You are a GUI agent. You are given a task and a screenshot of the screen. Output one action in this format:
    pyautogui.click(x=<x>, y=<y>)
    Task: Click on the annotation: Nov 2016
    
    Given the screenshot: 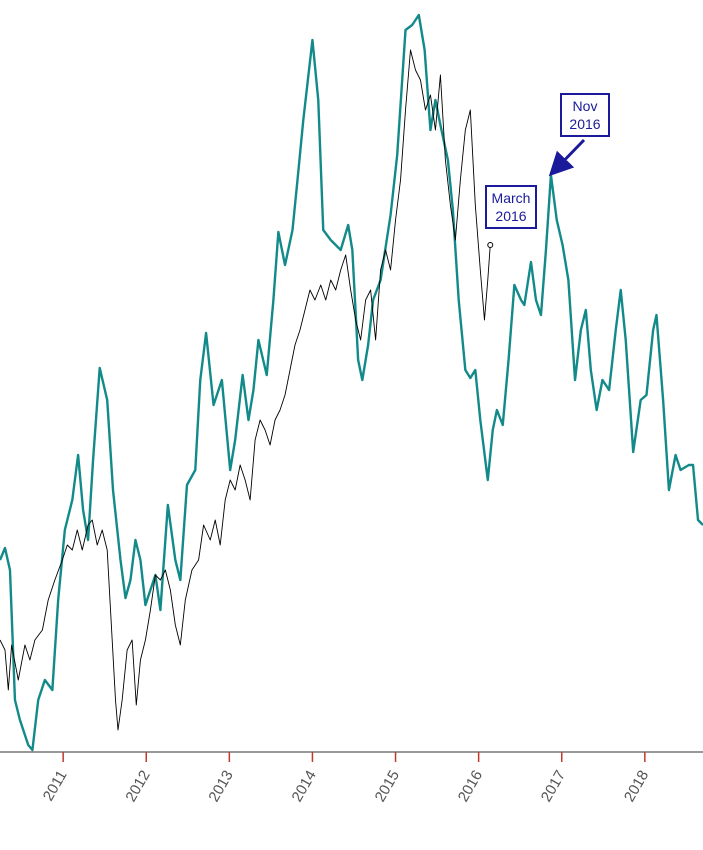 What is the action you would take?
    pyautogui.click(x=585, y=115)
    